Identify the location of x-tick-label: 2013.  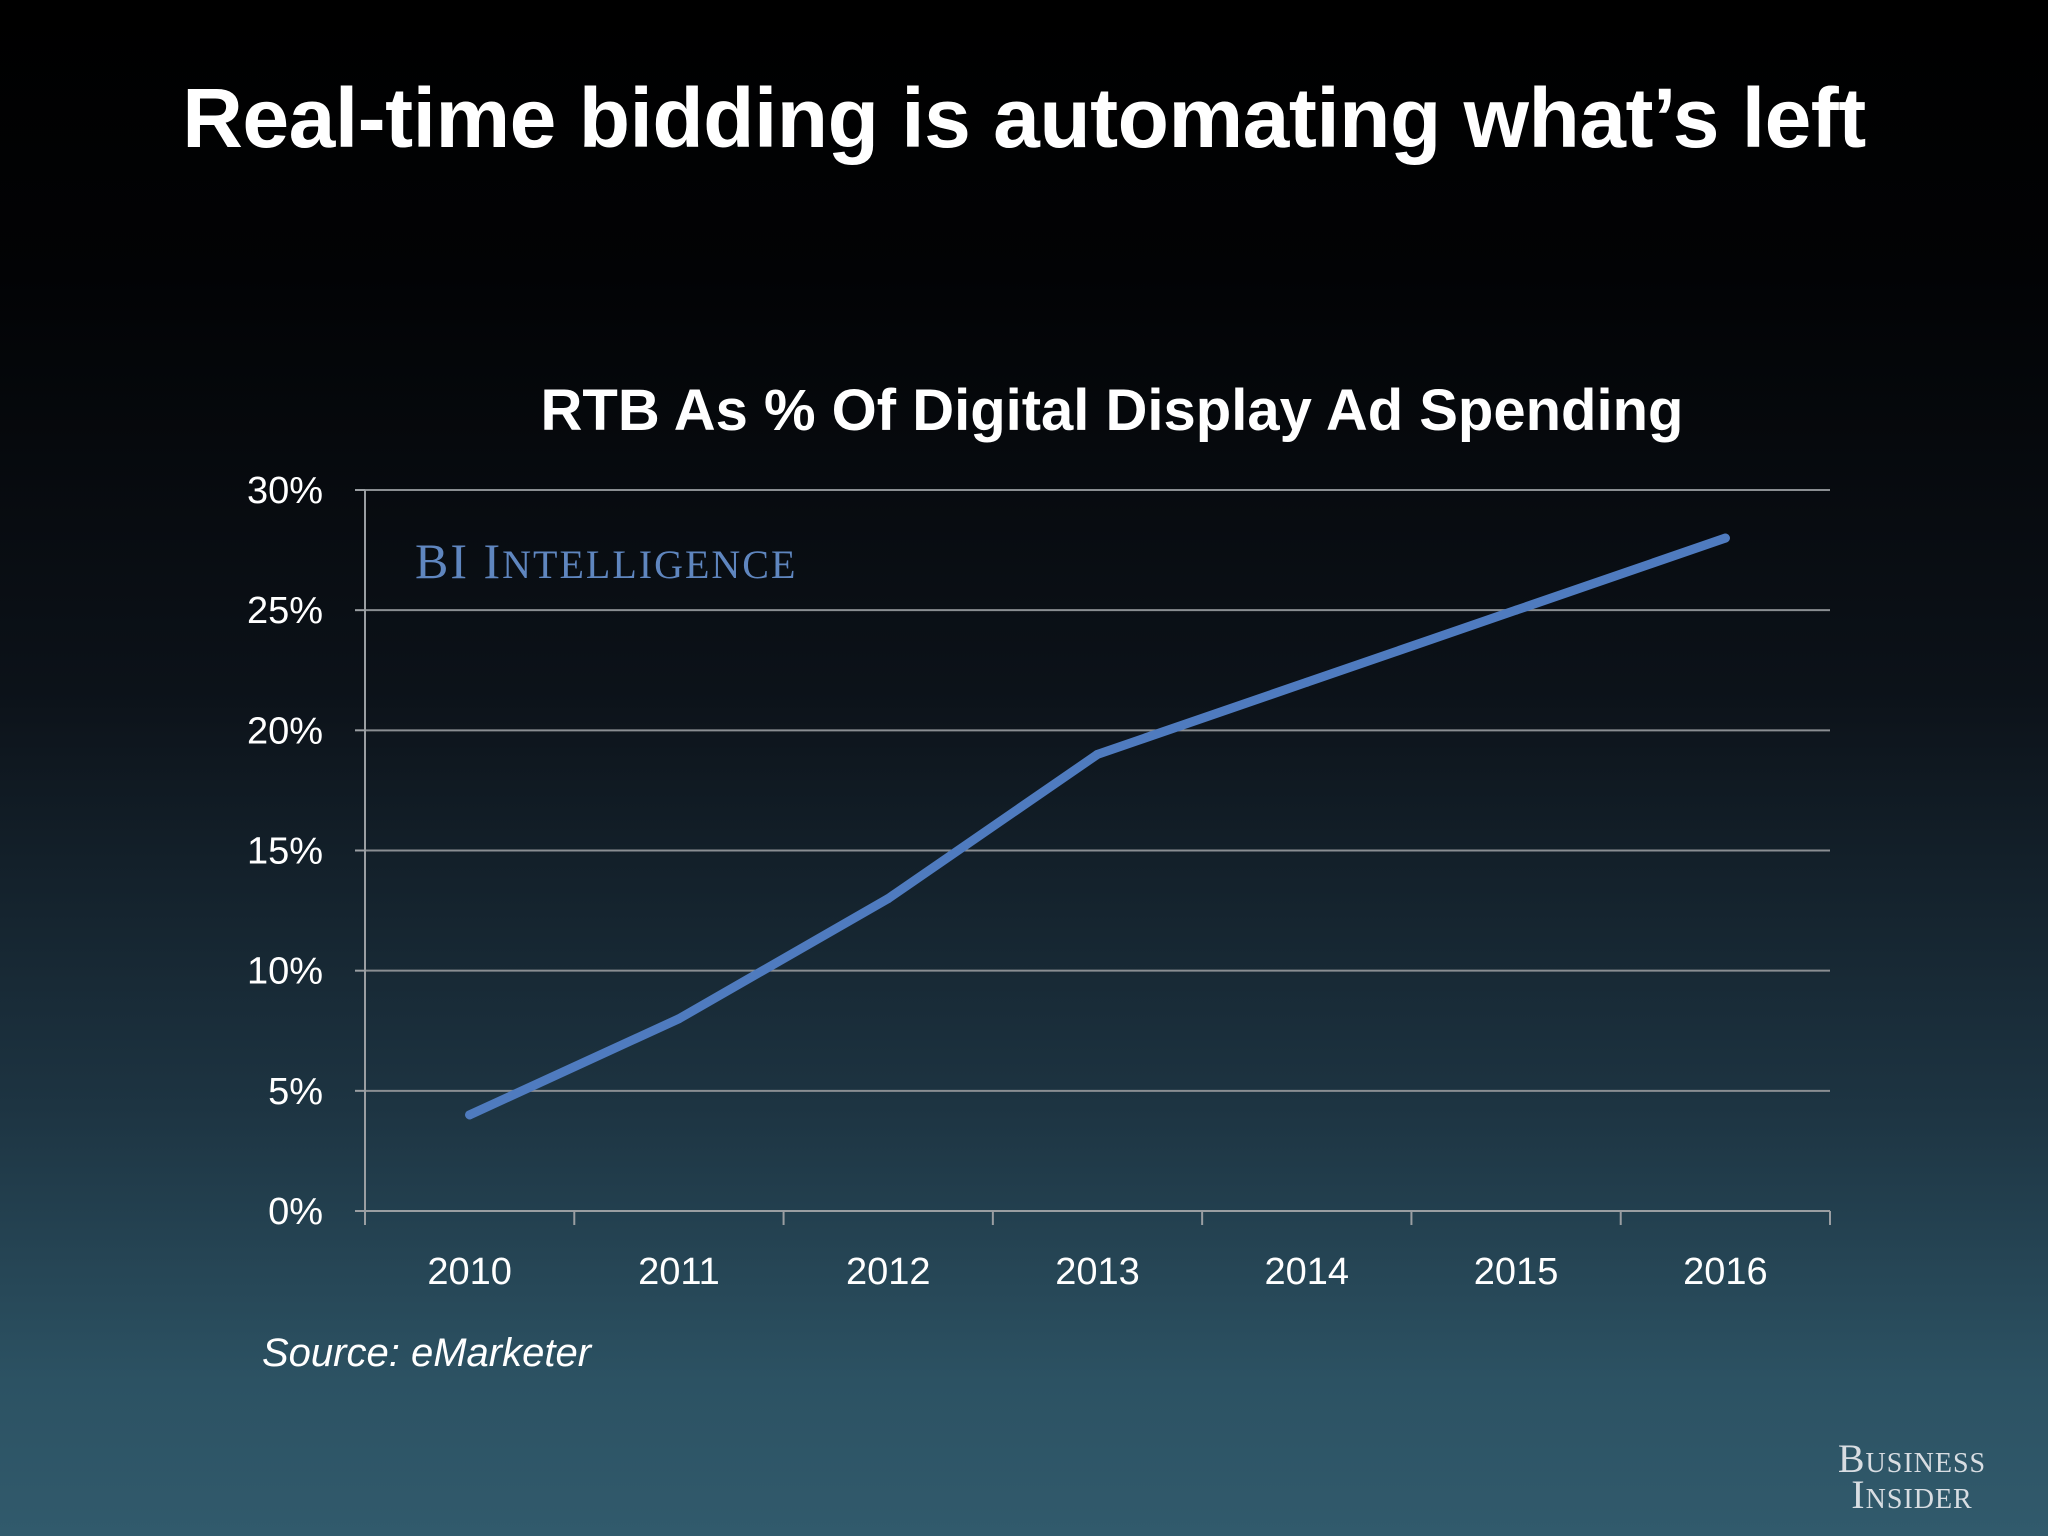
(1097, 1272).